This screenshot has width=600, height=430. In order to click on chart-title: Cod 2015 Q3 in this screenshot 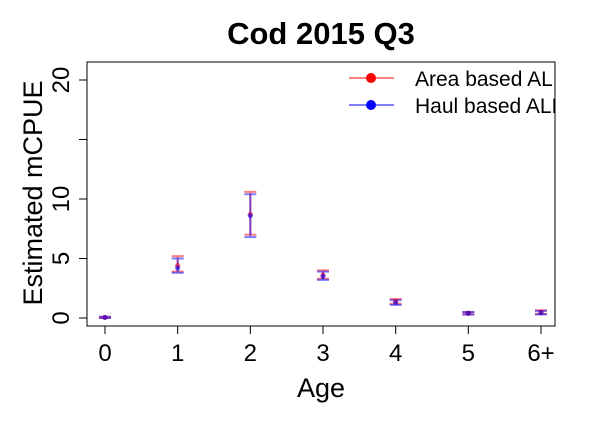, I will do `click(321, 33)`.